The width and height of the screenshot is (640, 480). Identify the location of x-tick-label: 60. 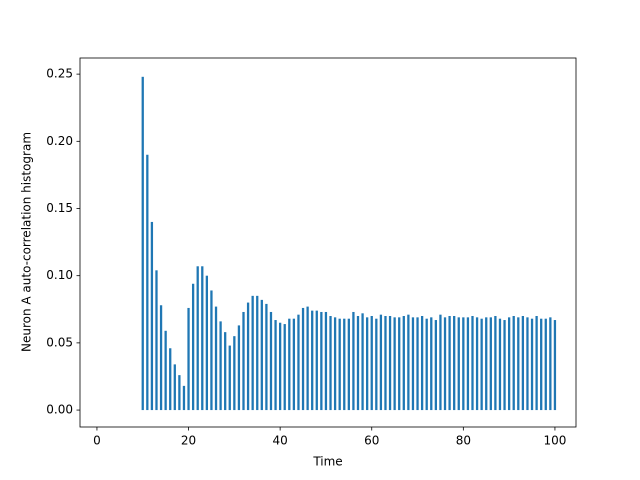
(371, 441).